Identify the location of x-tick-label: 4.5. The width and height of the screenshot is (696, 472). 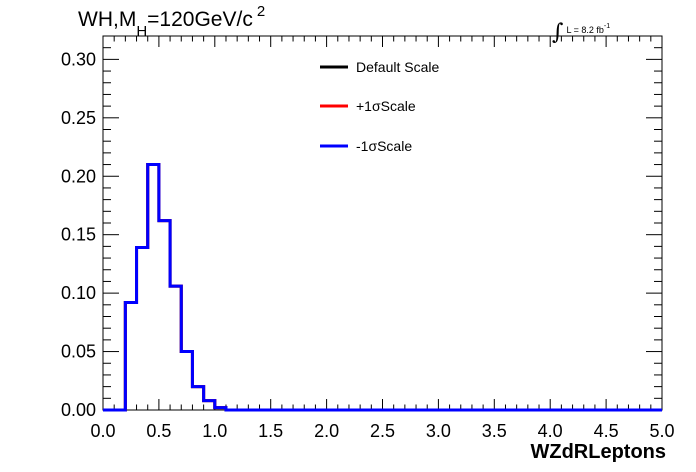
(606, 431).